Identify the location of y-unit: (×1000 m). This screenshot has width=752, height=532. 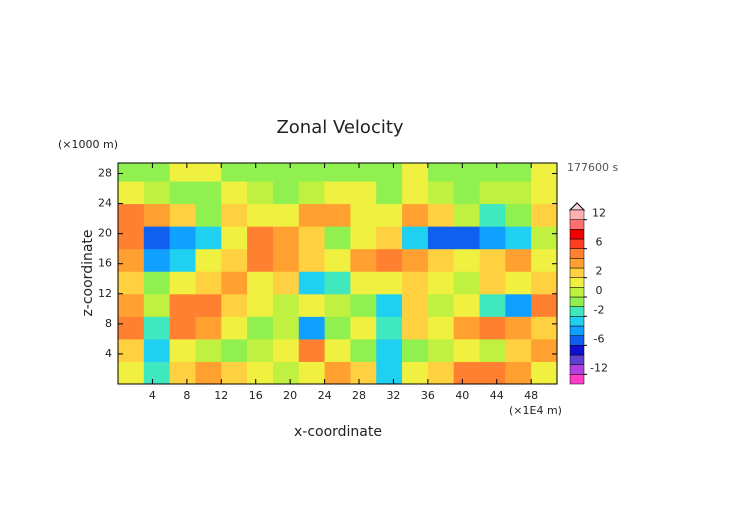
(88, 144).